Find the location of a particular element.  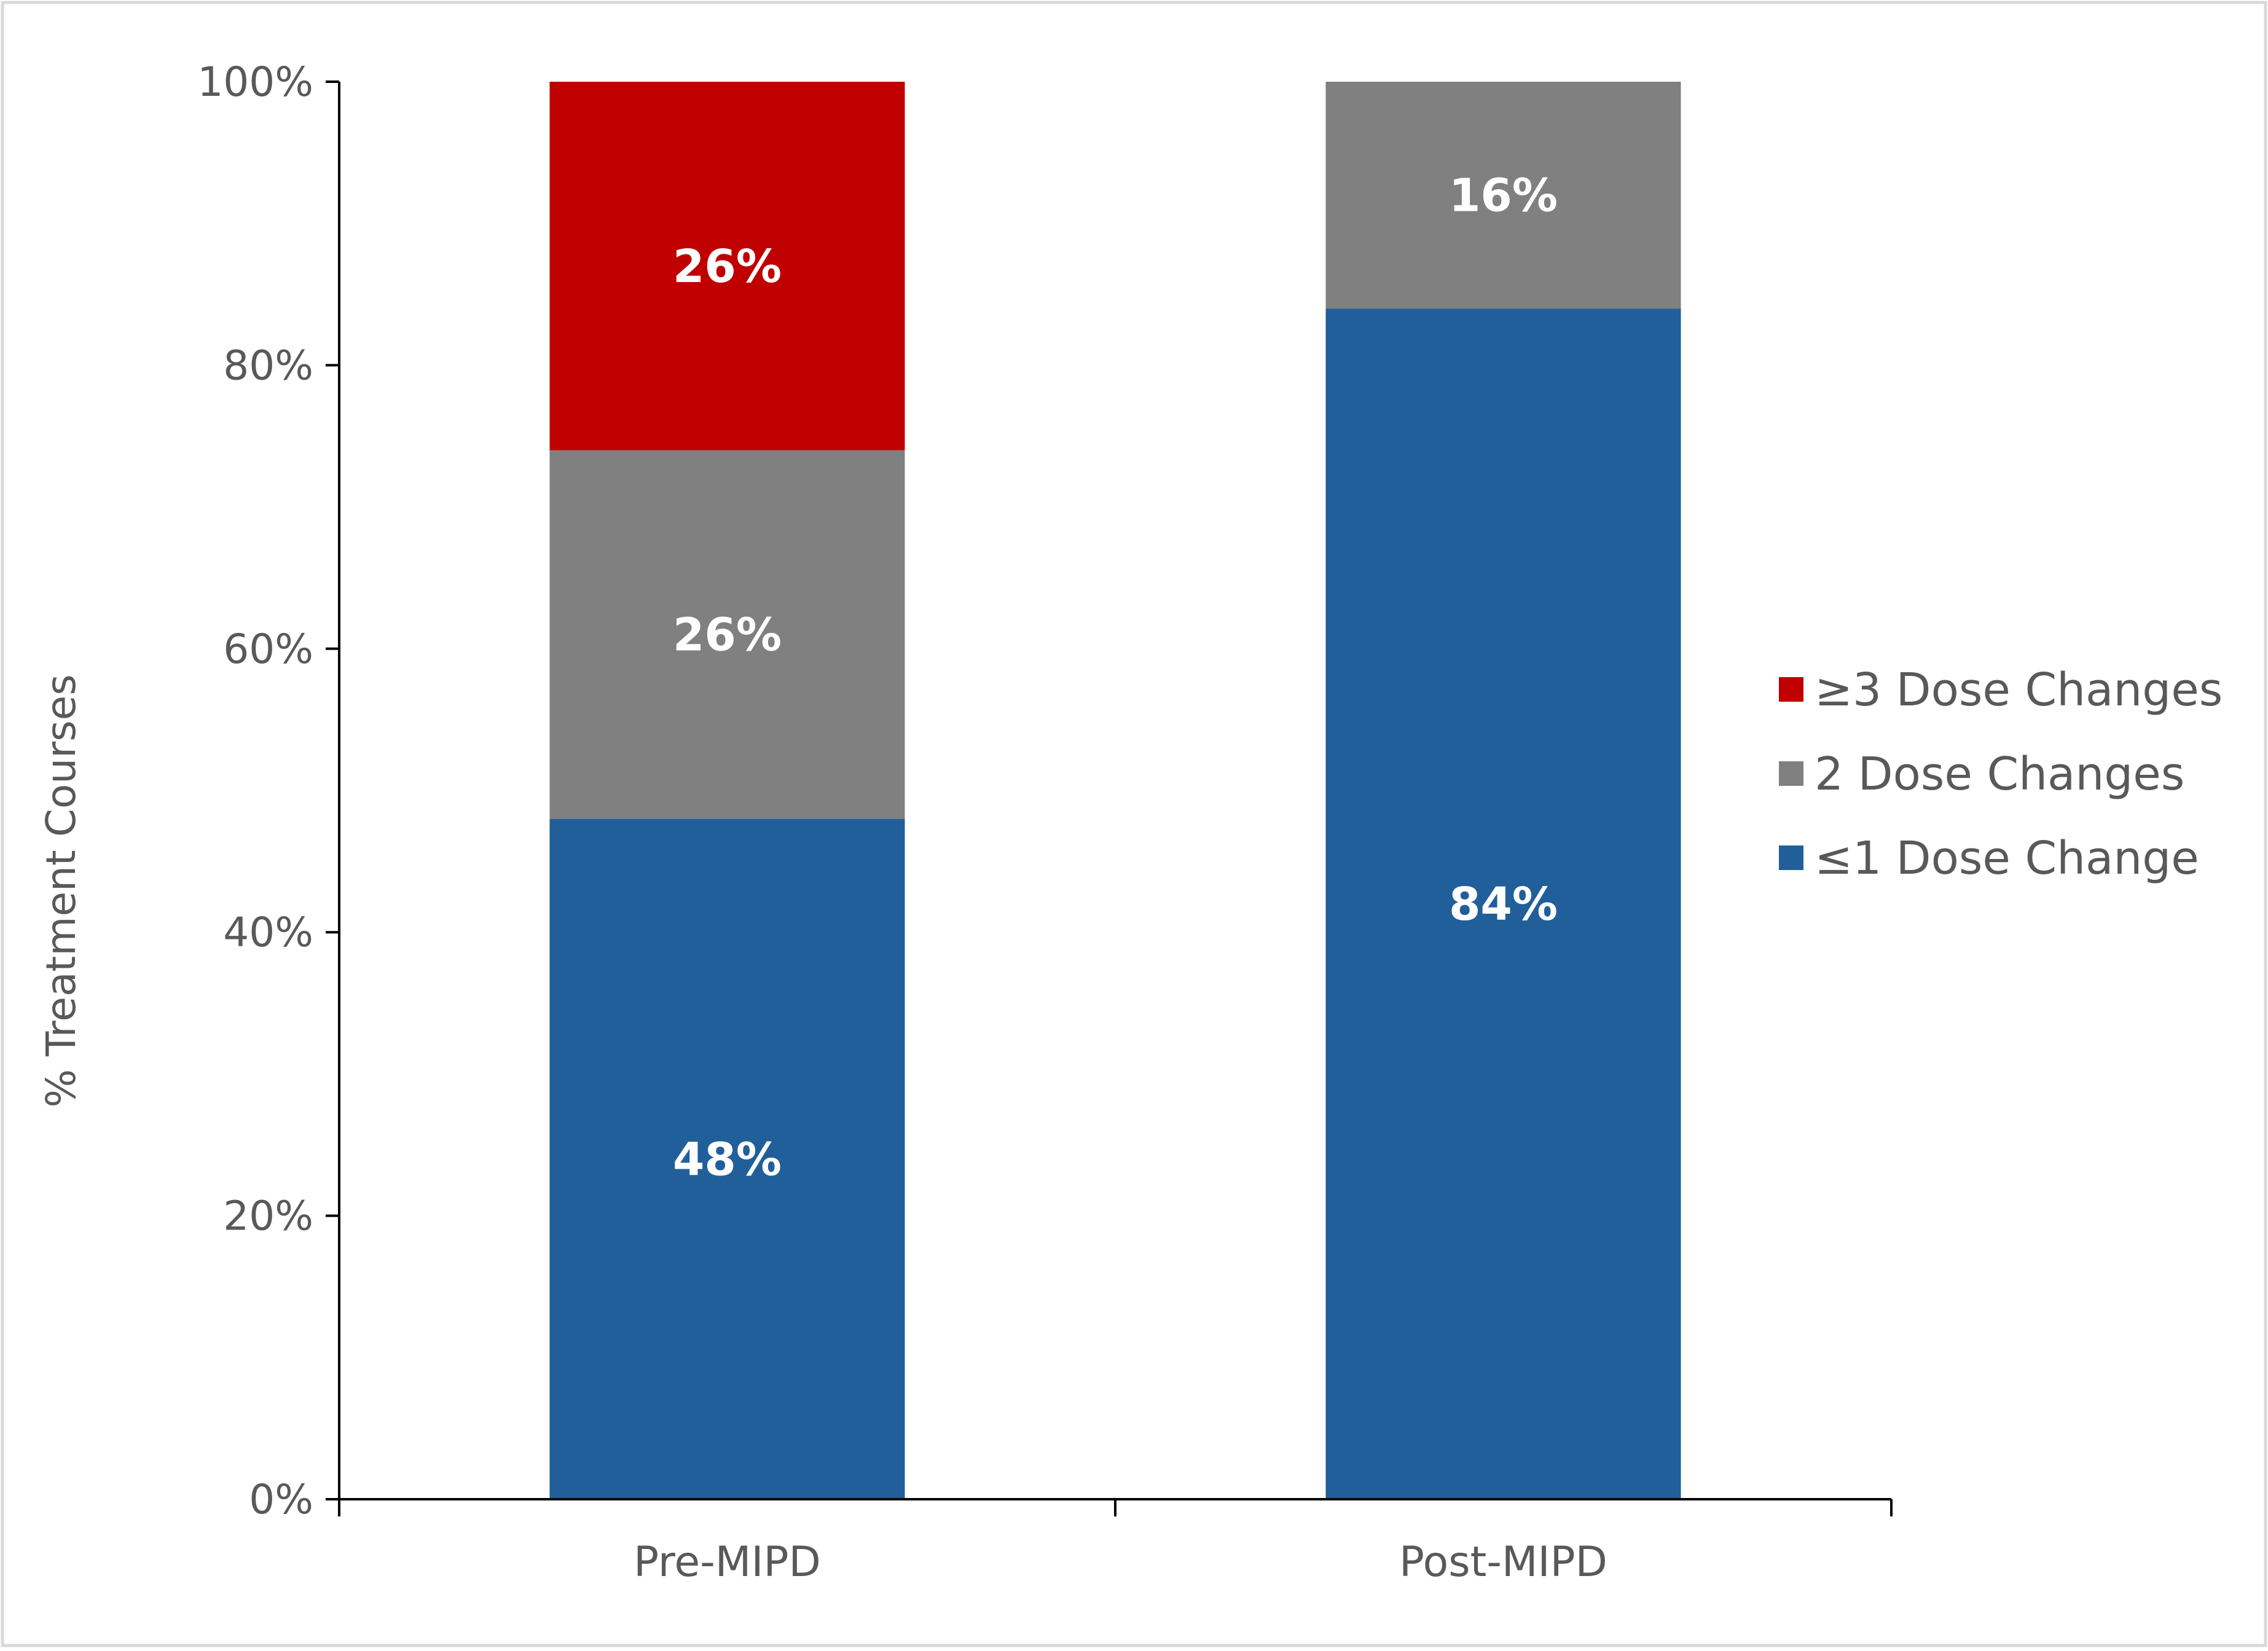

y-tick-label: 60% is located at coordinates (268, 649).